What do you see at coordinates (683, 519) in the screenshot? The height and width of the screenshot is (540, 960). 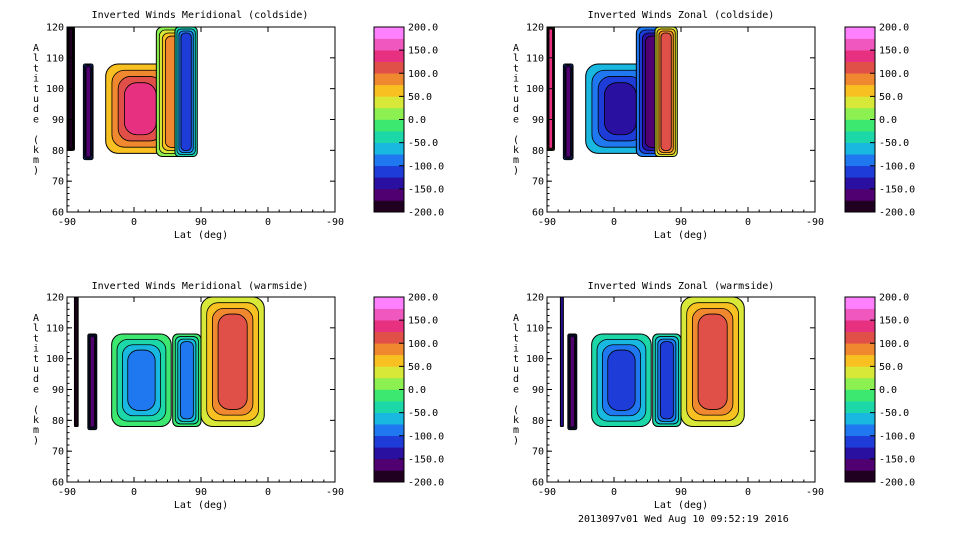 I see `footer-timestamp: 2013097v01 Wed Aug 10 09:52:19 2016` at bounding box center [683, 519].